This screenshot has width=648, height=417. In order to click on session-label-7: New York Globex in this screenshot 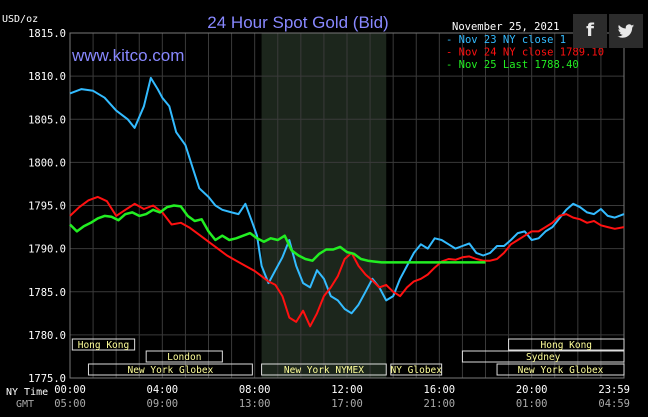, I will do `click(561, 370)`.